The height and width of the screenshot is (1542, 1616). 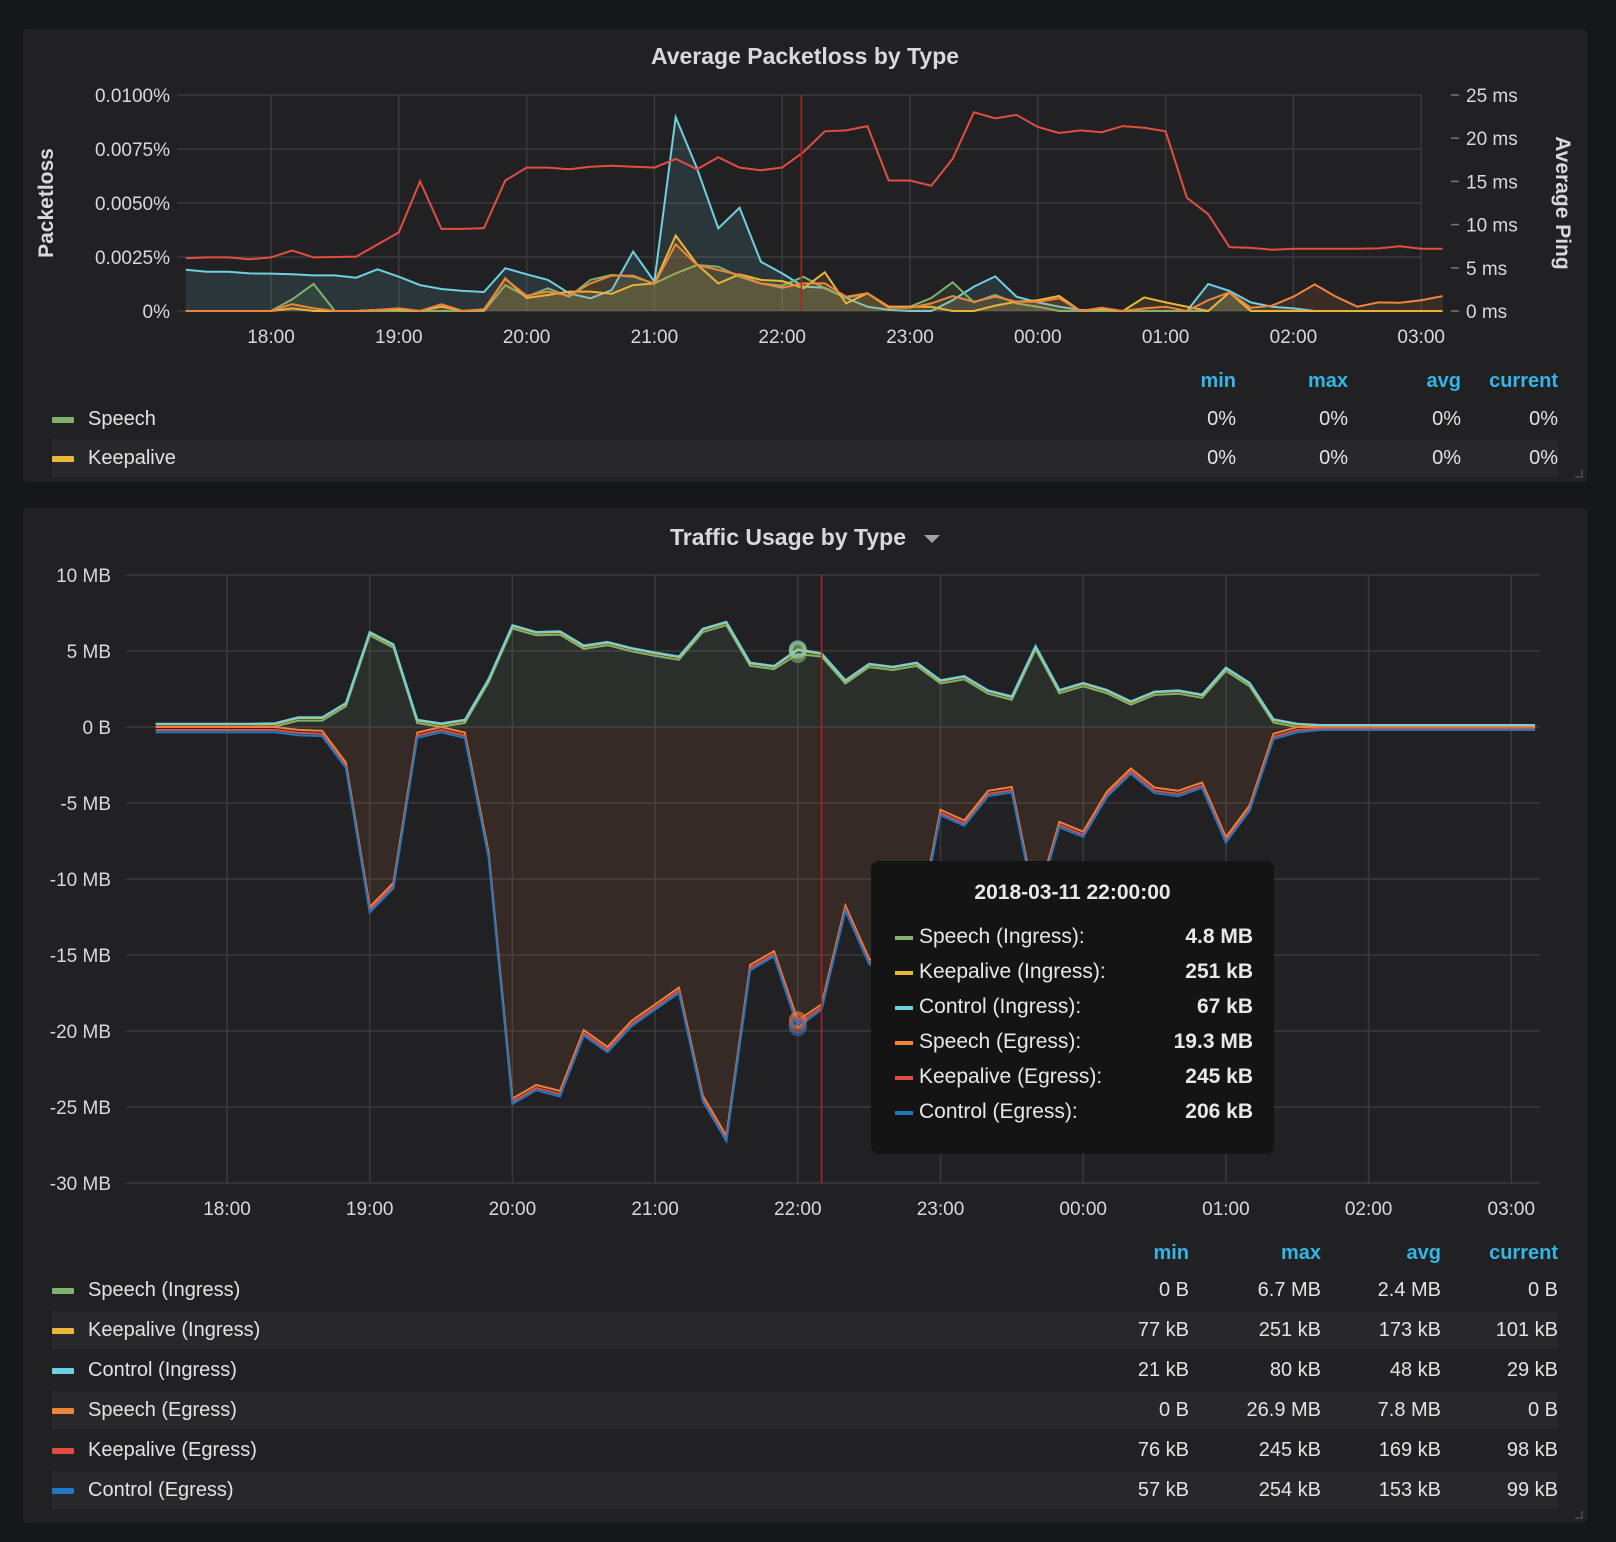 I want to click on legend-series-name: Speech, so click(x=122, y=419).